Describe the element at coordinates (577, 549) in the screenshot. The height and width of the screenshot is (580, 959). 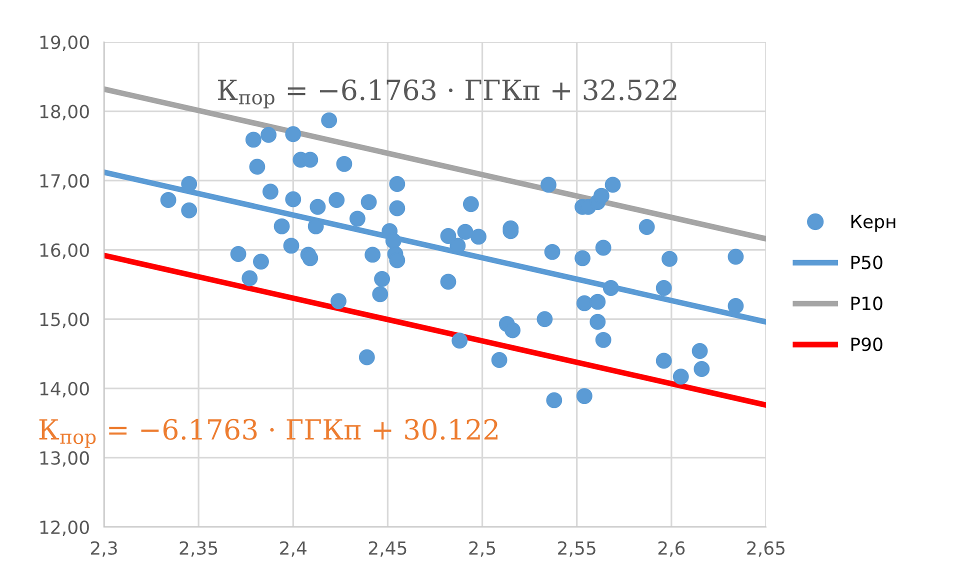
I see `x-tick-label: 2,55` at that location.